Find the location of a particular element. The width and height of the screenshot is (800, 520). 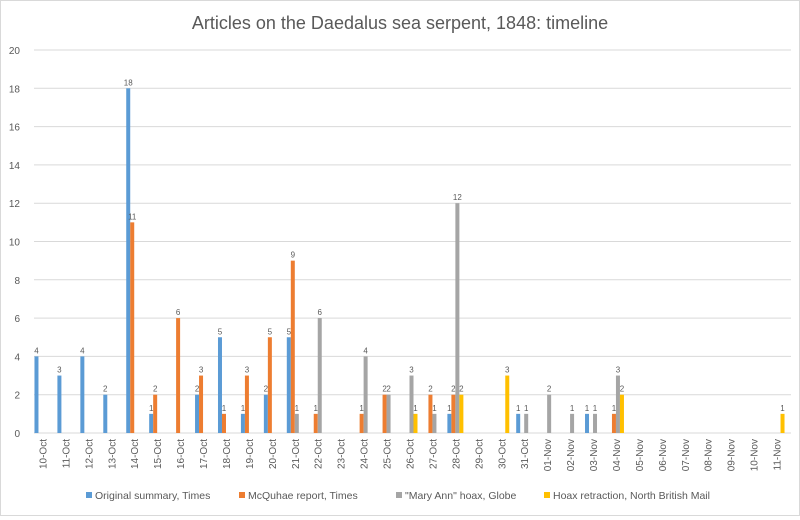

y-tick-label: 14 is located at coordinates (15, 166).